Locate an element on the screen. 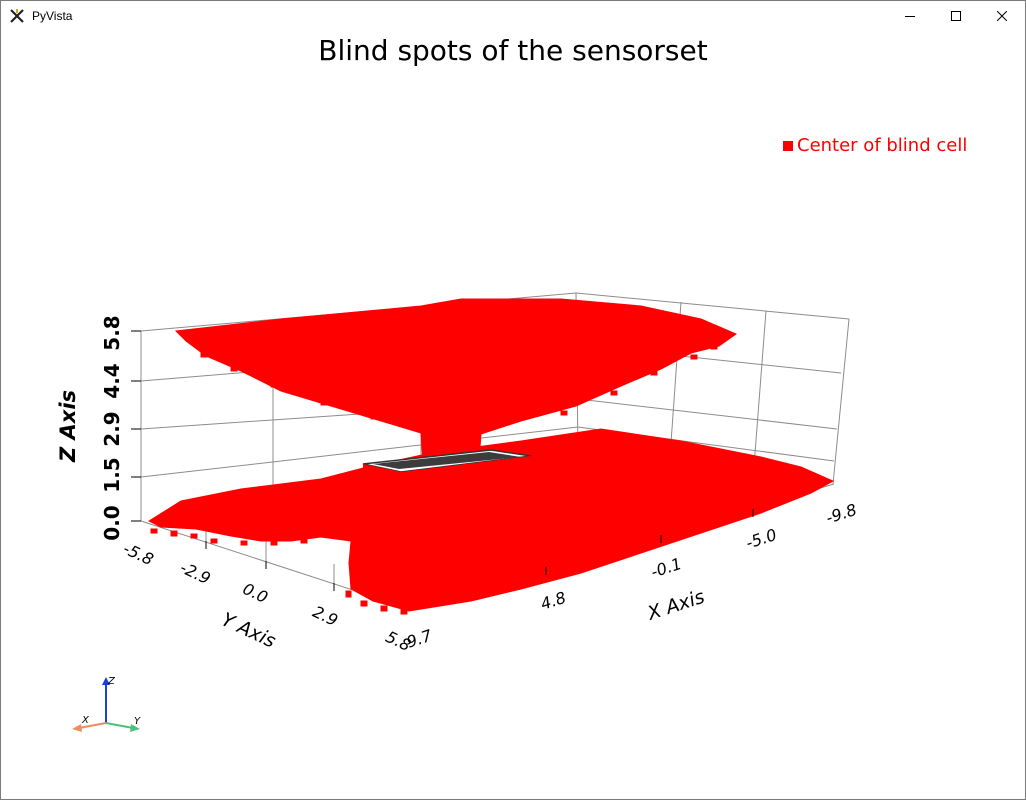 The width and height of the screenshot is (1026, 800). maximize-button is located at coordinates (956, 16).